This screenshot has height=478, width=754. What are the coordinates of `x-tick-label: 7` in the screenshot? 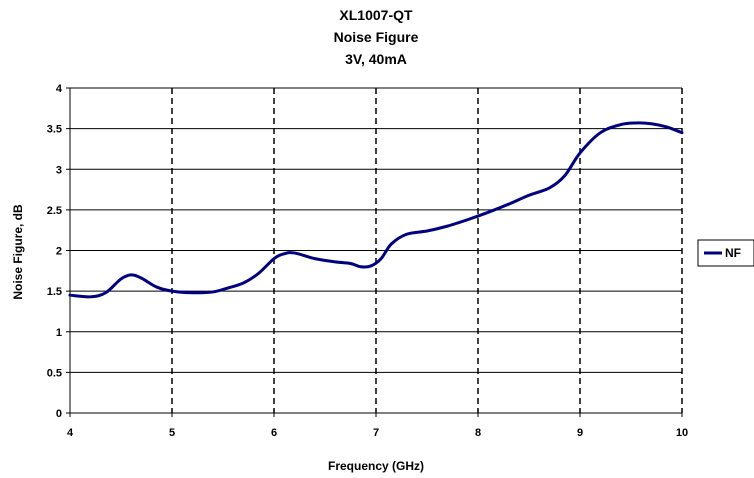 It's located at (376, 433).